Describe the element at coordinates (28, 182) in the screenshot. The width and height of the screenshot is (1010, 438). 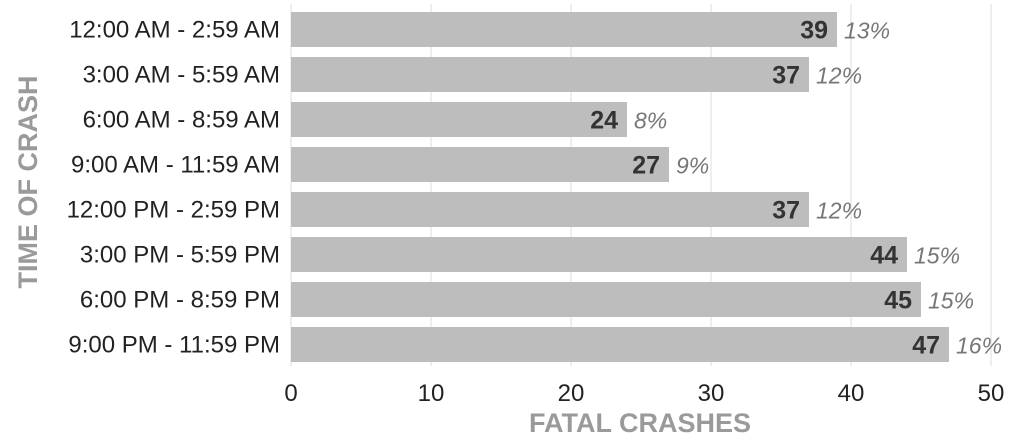
I see `y-axis-title: TIME OF CRASH` at that location.